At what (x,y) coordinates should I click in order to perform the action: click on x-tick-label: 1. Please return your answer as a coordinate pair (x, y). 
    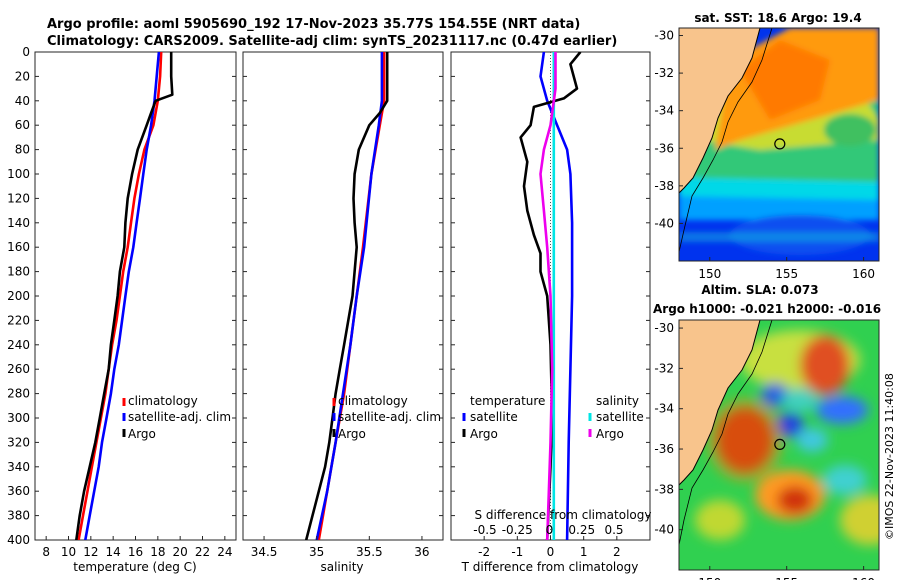
    Looking at the image, I should click on (584, 552).